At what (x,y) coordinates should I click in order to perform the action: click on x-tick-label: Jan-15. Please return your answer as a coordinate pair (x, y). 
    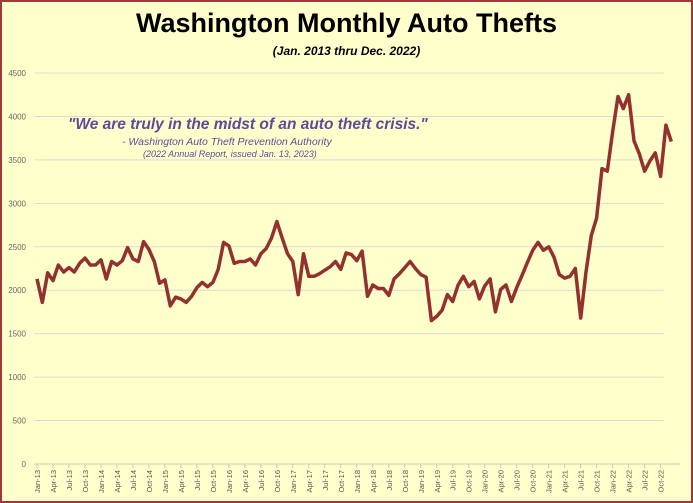
    Looking at the image, I should click on (165, 481).